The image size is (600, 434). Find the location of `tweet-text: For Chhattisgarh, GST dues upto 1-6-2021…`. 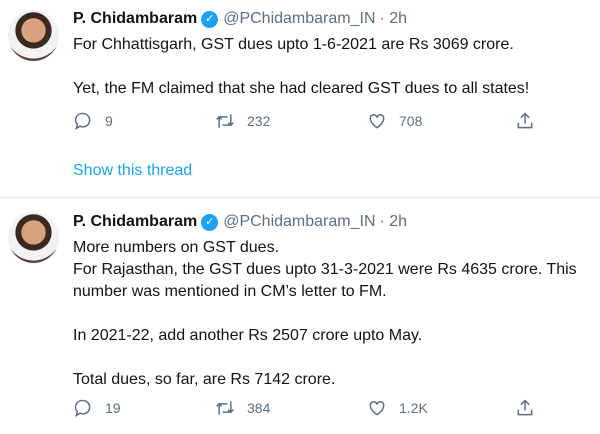

tweet-text: For Chhattisgarh, GST dues upto 1-6-2021… is located at coordinates (301, 66).